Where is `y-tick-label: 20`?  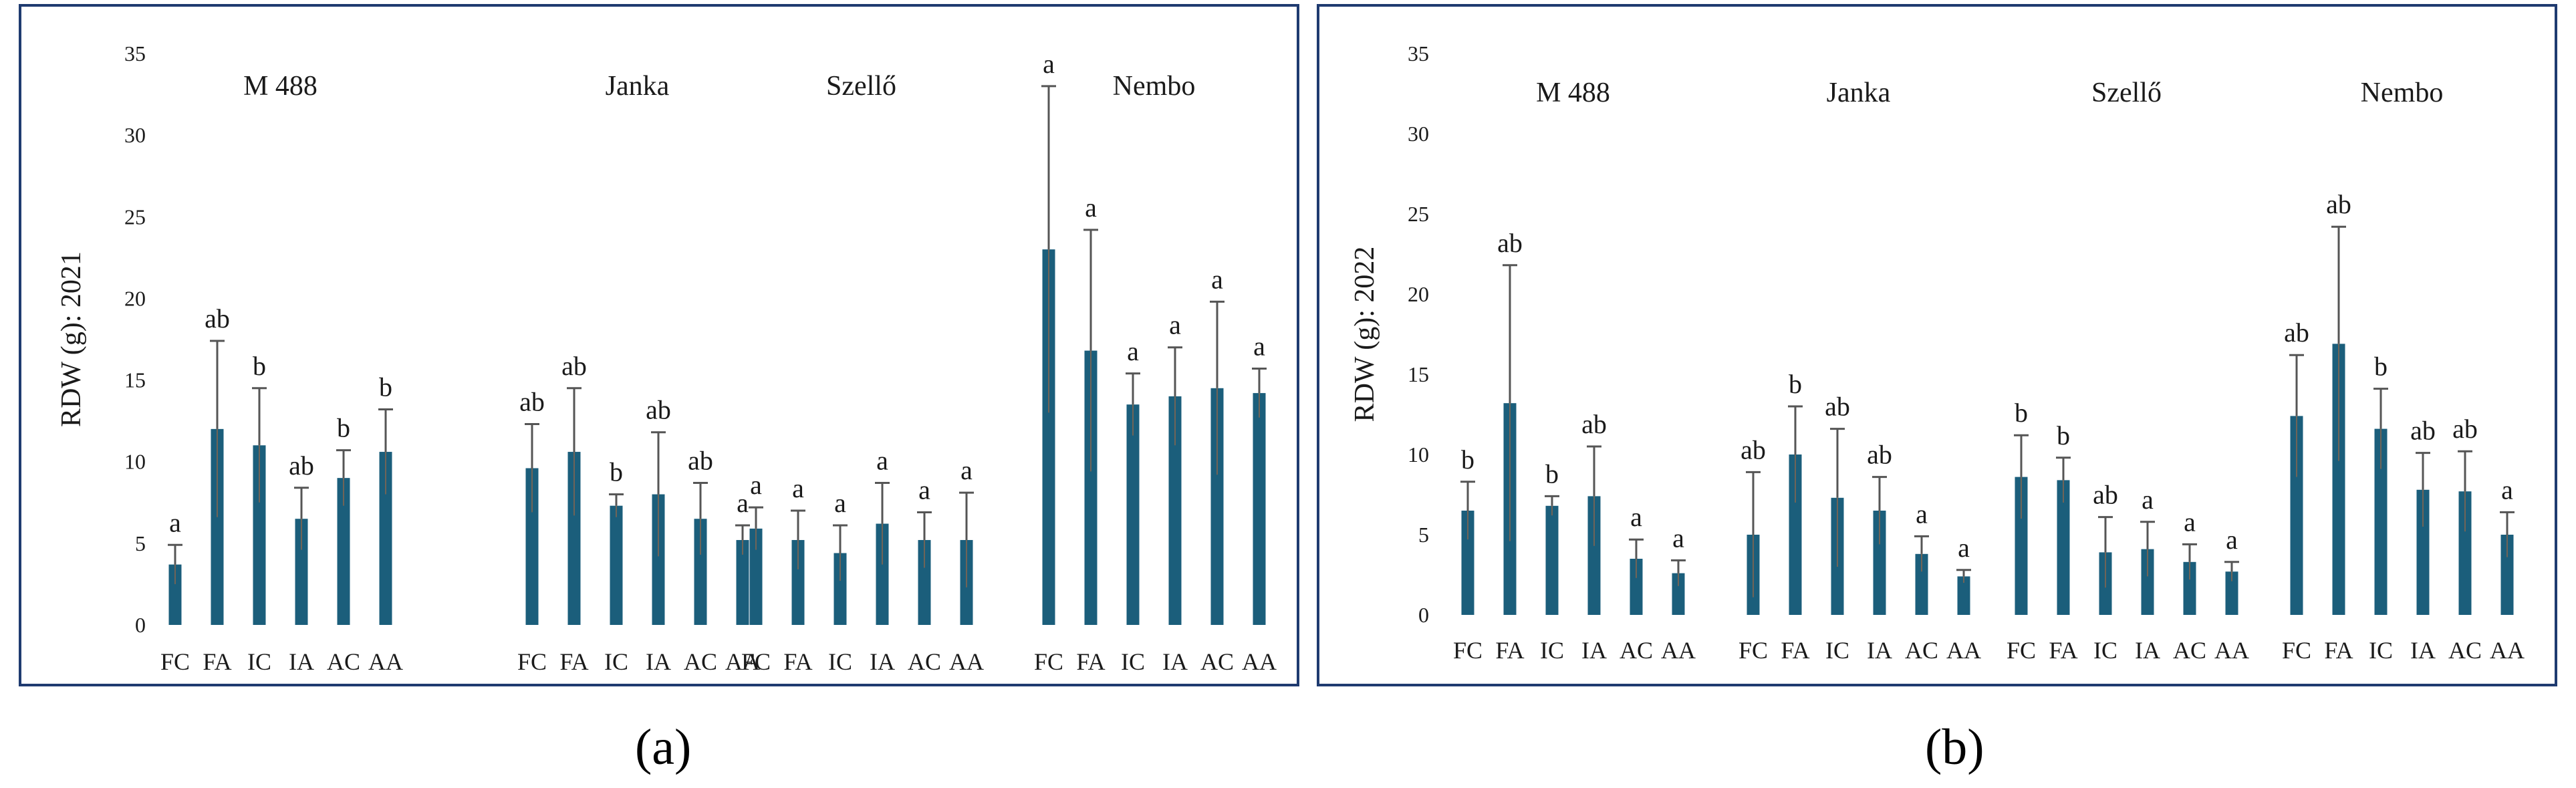 y-tick-label: 20 is located at coordinates (1419, 294).